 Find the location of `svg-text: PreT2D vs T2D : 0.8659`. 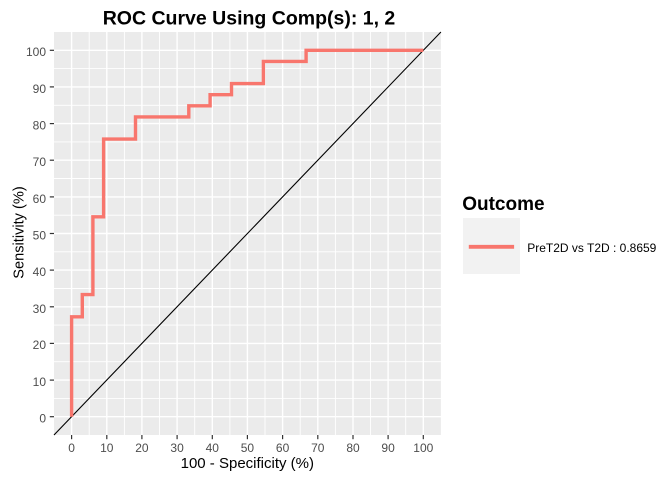

svg-text: PreT2D vs T2D : 0.8659 is located at coordinates (591, 248).